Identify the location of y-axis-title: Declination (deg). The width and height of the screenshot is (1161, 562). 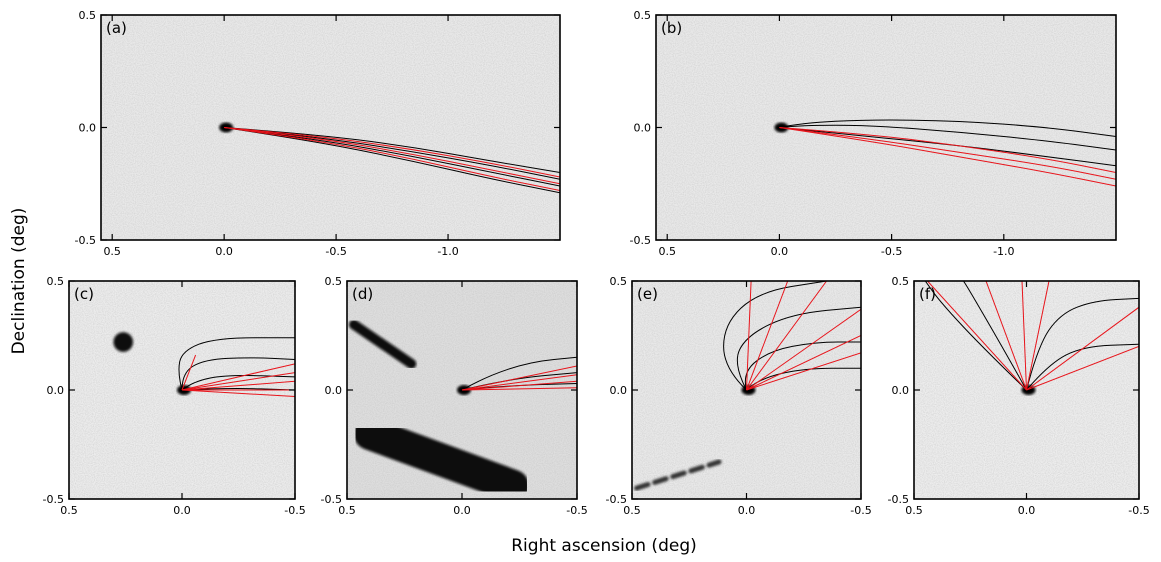
(19, 281).